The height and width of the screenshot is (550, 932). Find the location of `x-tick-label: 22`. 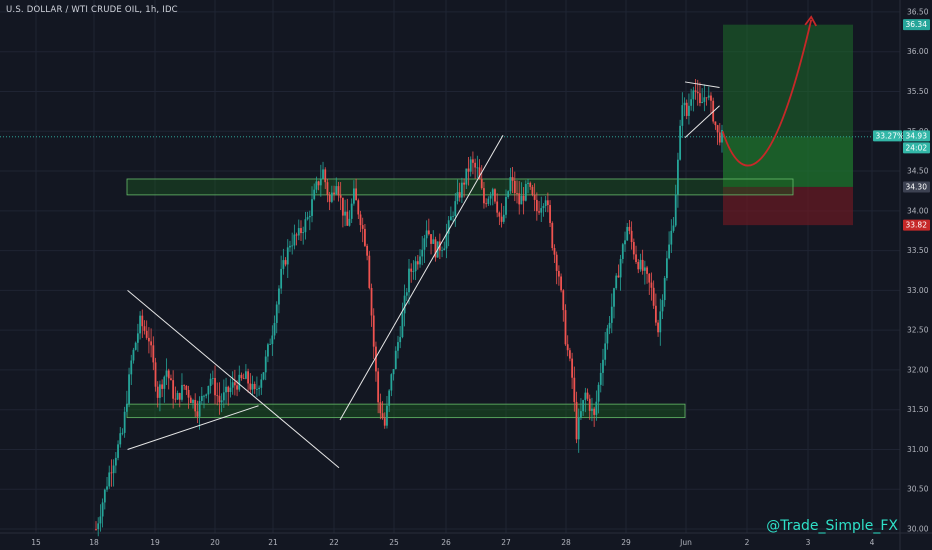

x-tick-label: 22 is located at coordinates (334, 542).